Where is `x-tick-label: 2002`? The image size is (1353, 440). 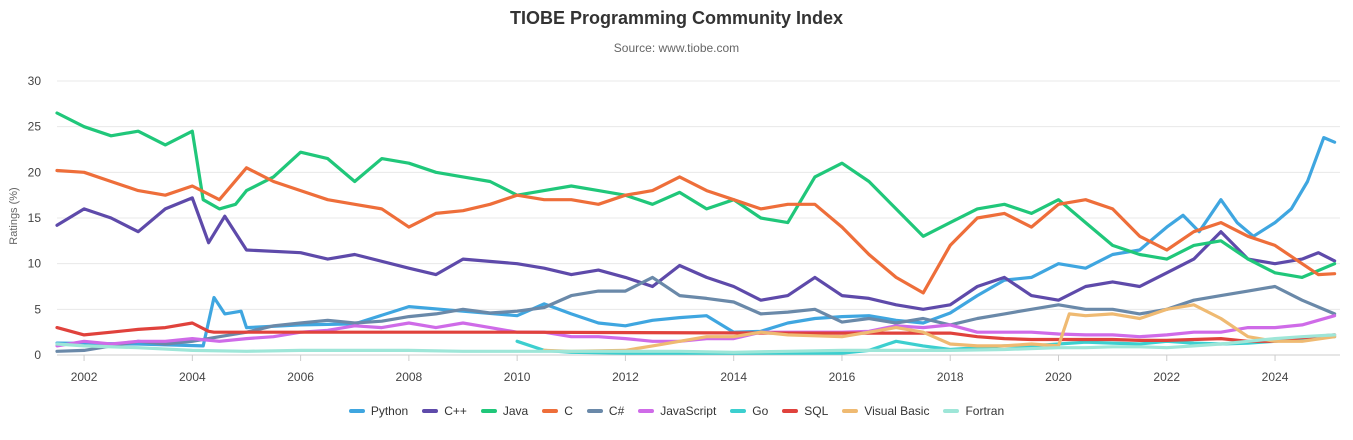 x-tick-label: 2002 is located at coordinates (84, 377).